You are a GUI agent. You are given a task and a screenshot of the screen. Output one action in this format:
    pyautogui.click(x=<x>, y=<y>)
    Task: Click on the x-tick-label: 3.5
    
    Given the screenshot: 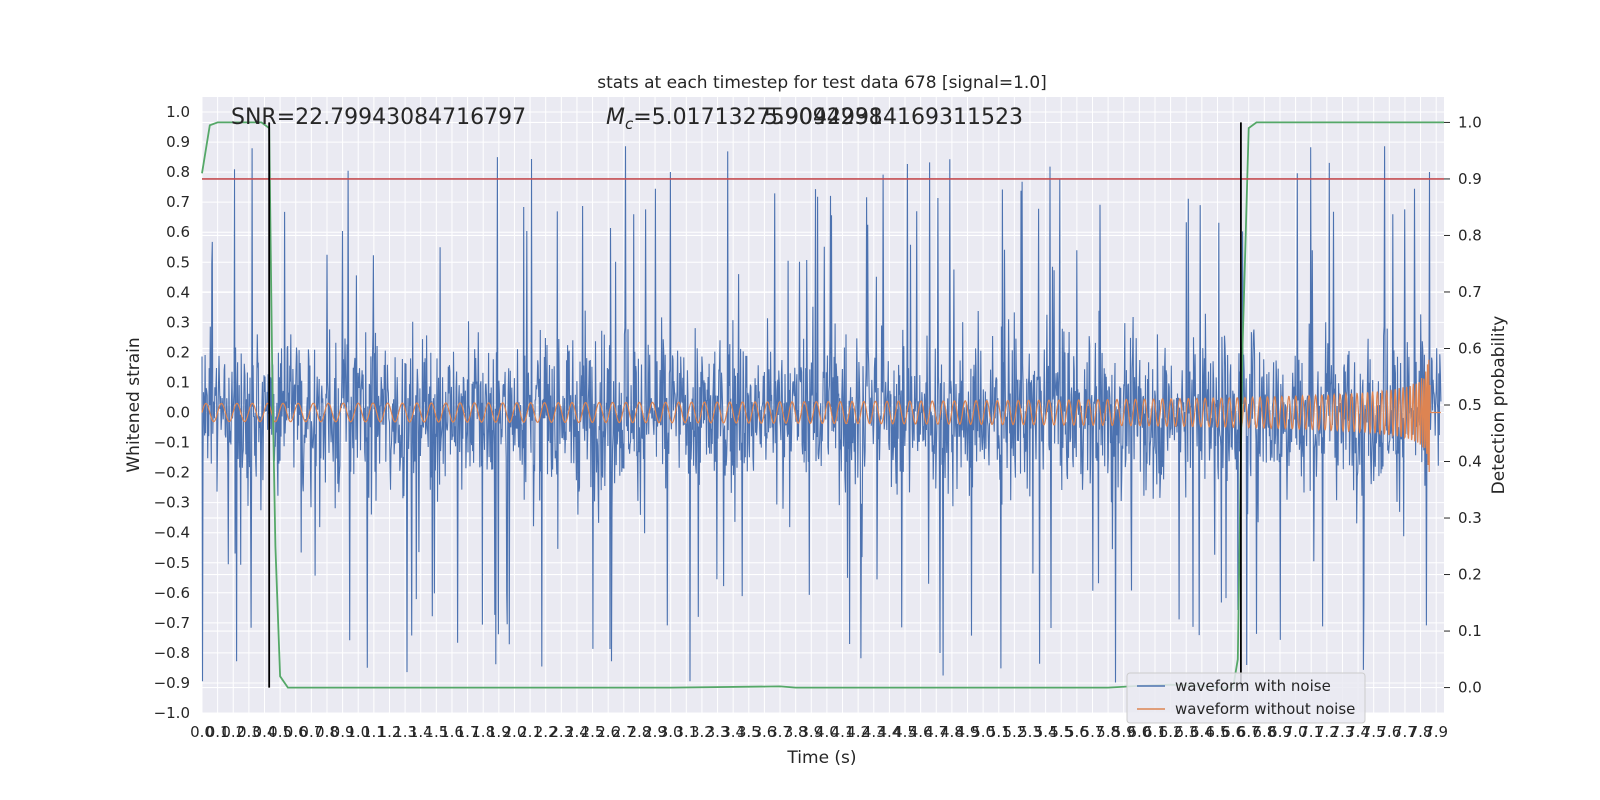 What is the action you would take?
    pyautogui.click(x=749, y=732)
    